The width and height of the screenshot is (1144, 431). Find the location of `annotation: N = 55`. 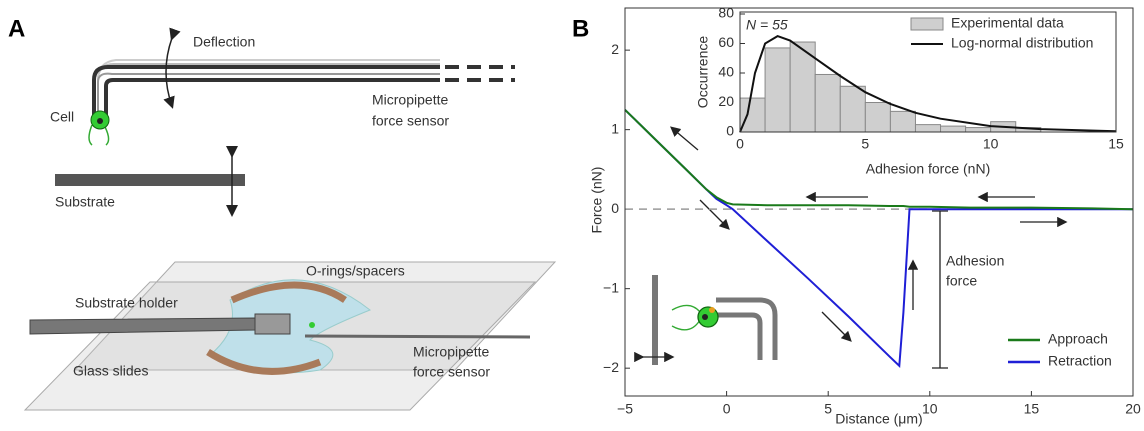

annotation: N = 55 is located at coordinates (767, 25).